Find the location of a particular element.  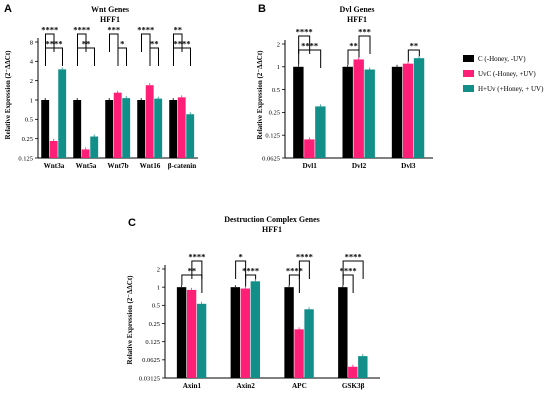

panel-c-y-tick-label-1: 0.0625 is located at coordinates (151, 360).